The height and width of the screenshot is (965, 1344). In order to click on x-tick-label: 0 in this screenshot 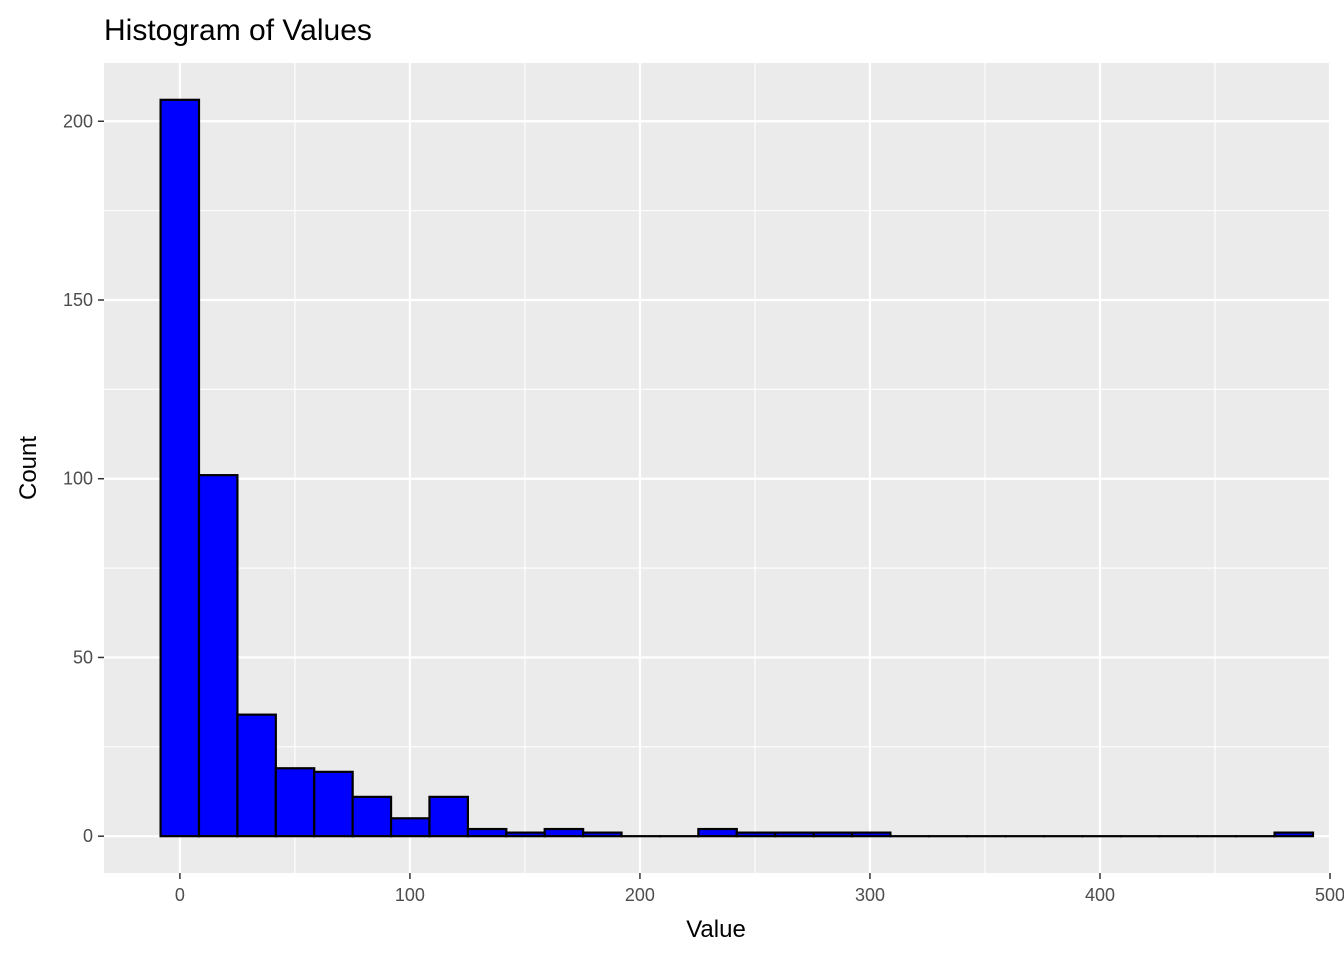, I will do `click(180, 895)`.